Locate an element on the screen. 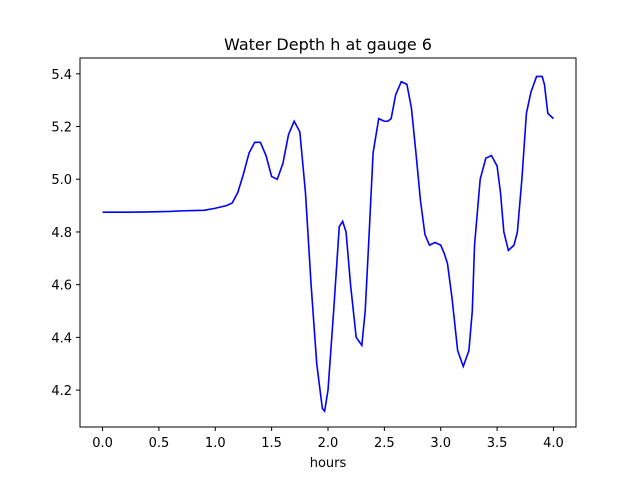 This screenshot has width=640, height=480. x-tick-label: 3.0 is located at coordinates (440, 443).